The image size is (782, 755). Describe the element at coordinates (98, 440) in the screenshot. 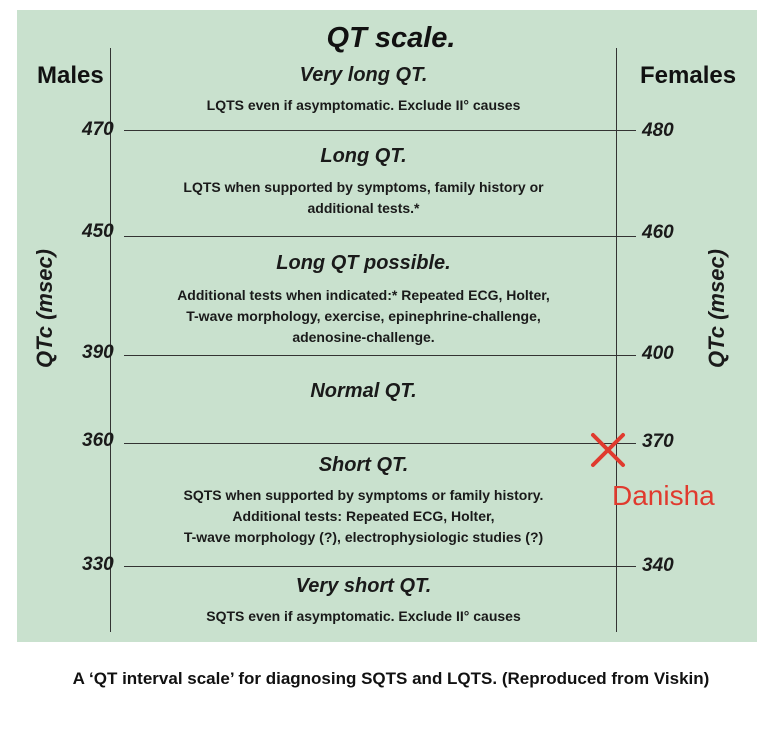

I see `male-tick-360: 360` at that location.